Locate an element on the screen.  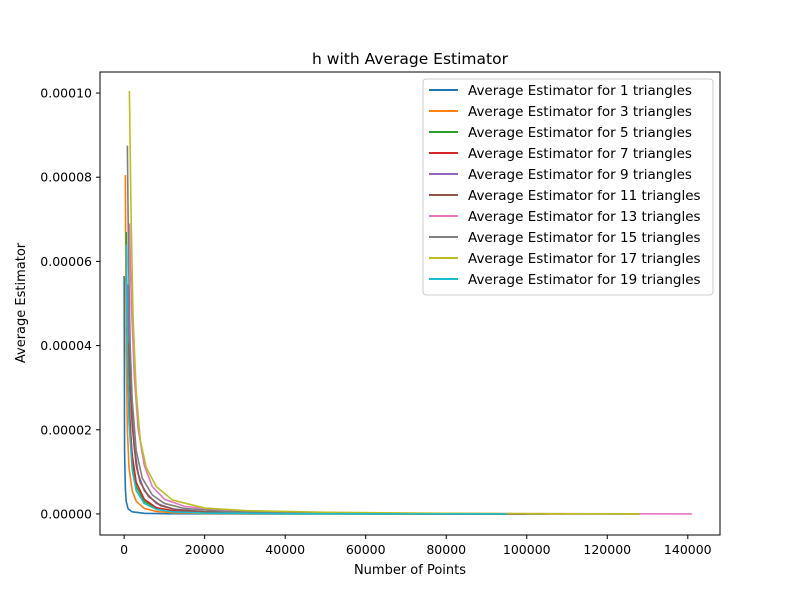
legend-label-3: Average Estimator for 5 triangles is located at coordinates (580, 133).